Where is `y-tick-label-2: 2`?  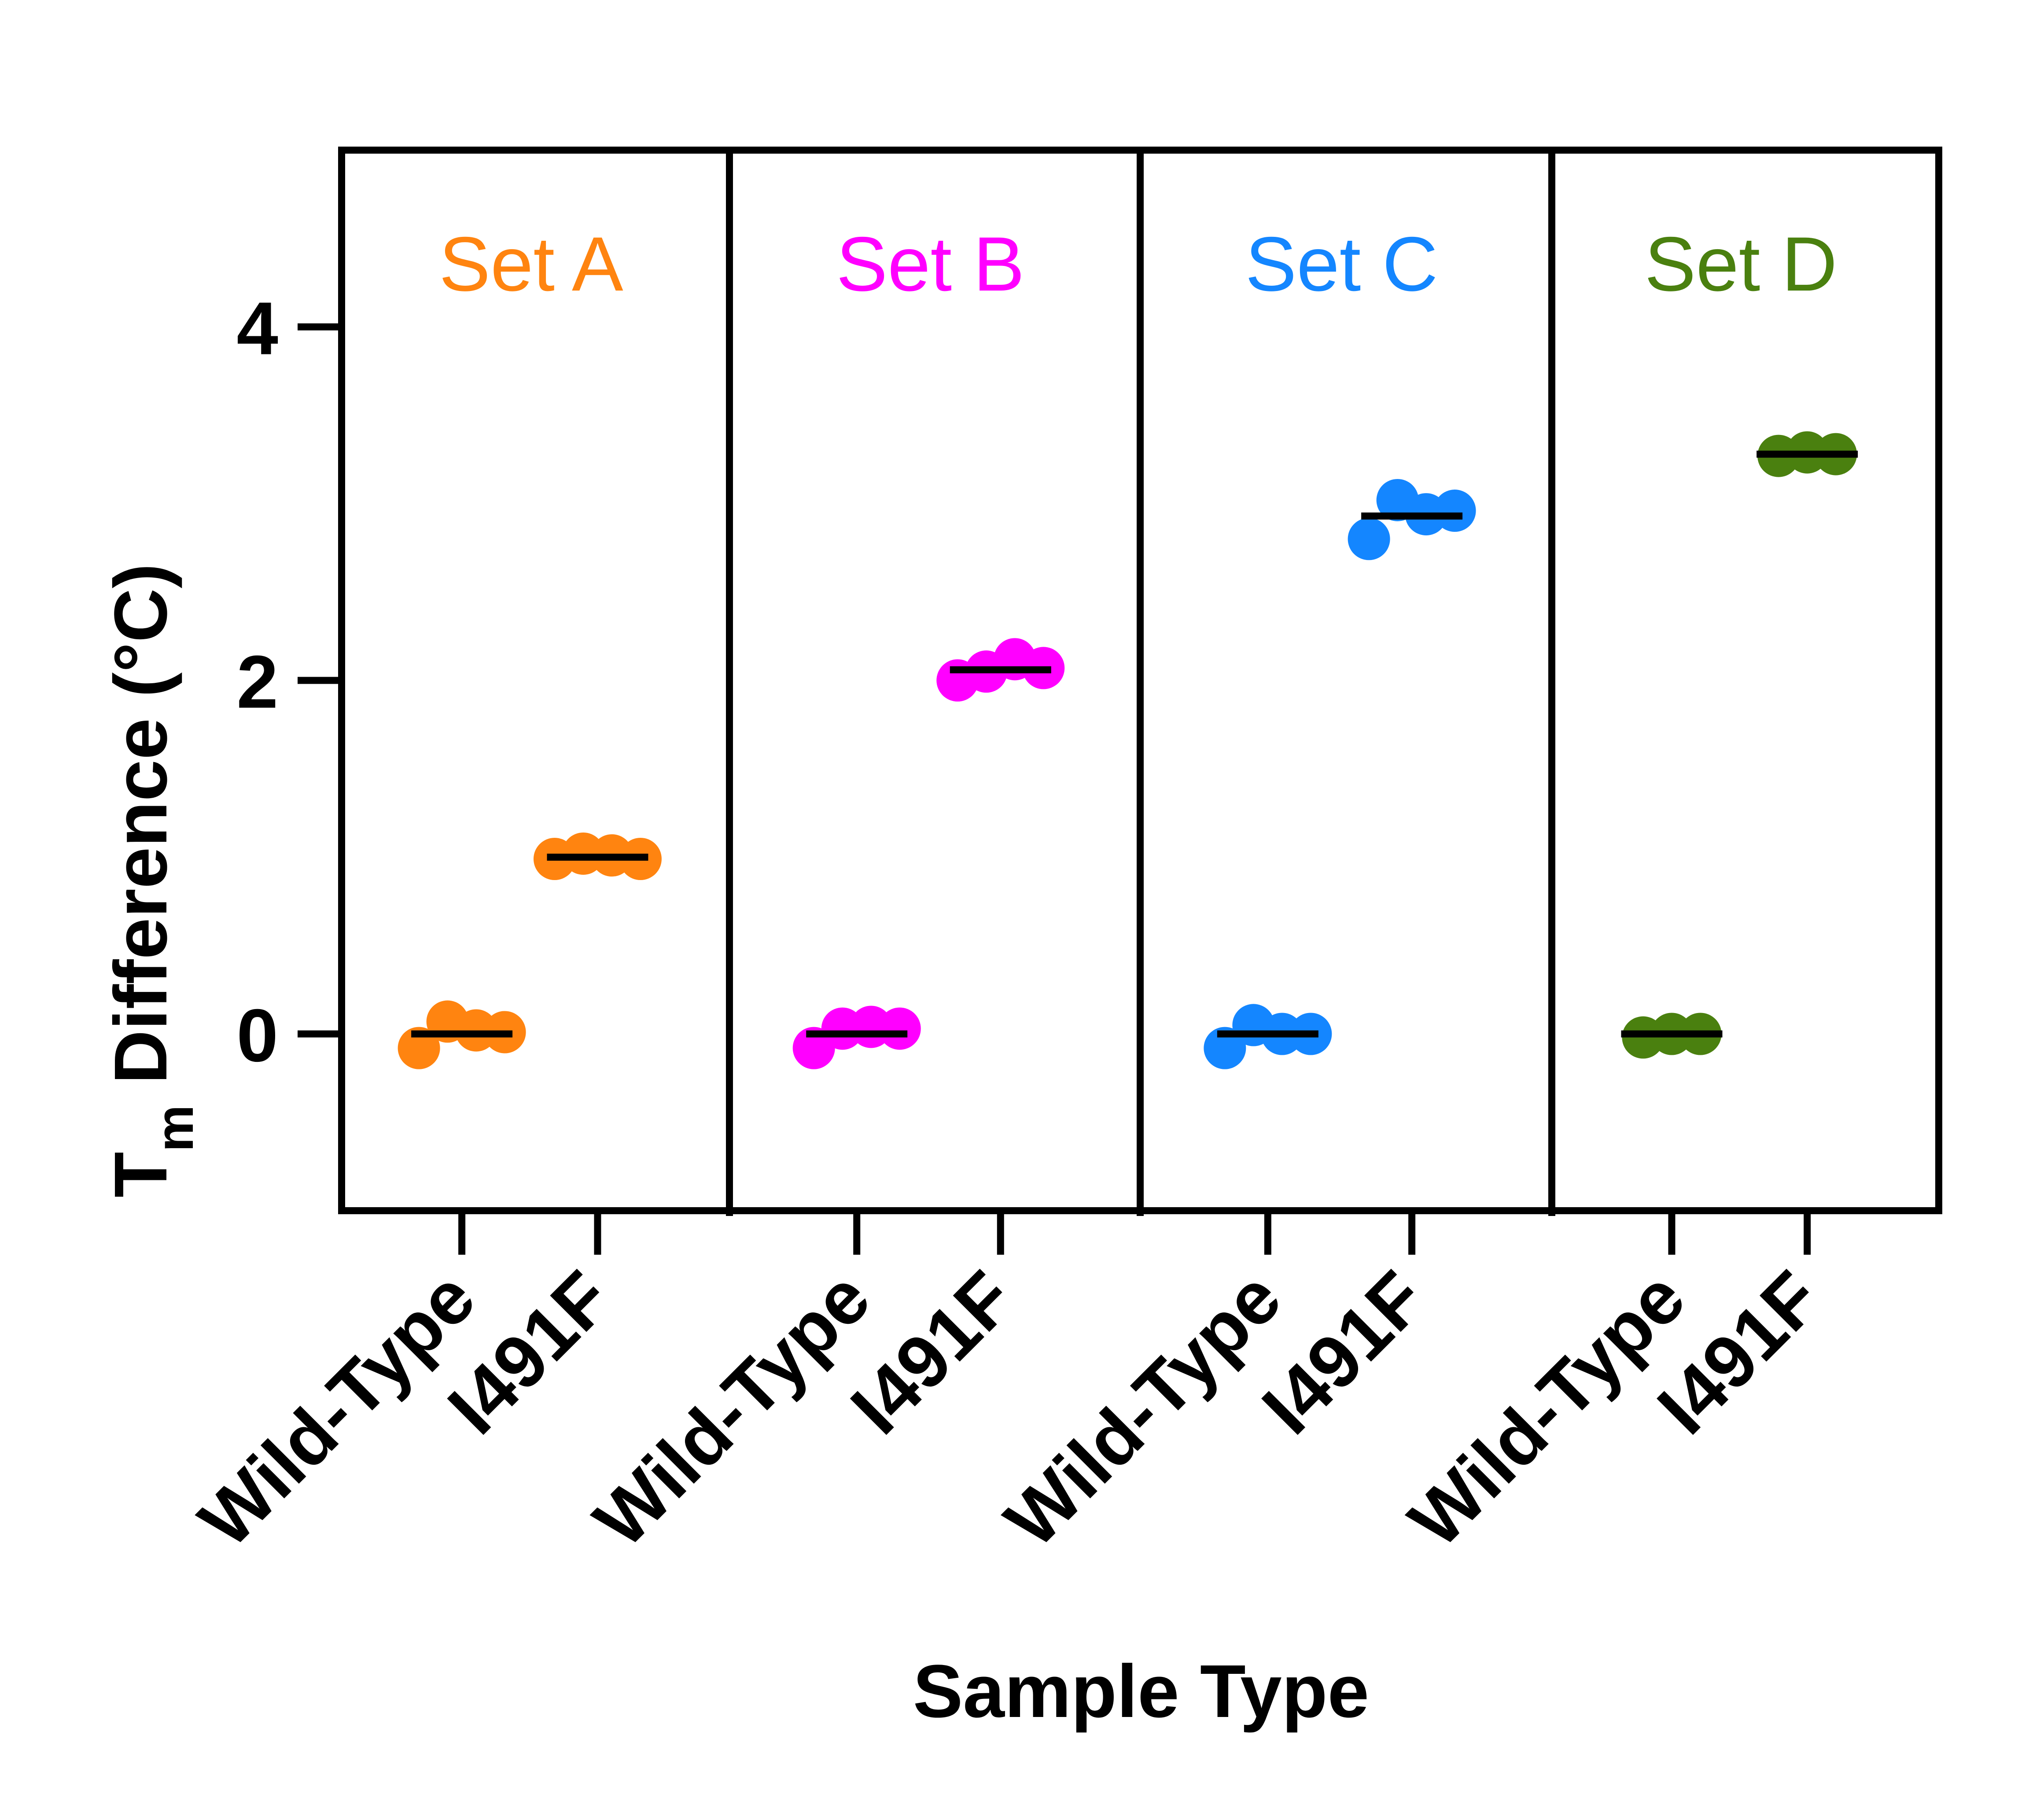
y-tick-label-2: 2 is located at coordinates (257, 682).